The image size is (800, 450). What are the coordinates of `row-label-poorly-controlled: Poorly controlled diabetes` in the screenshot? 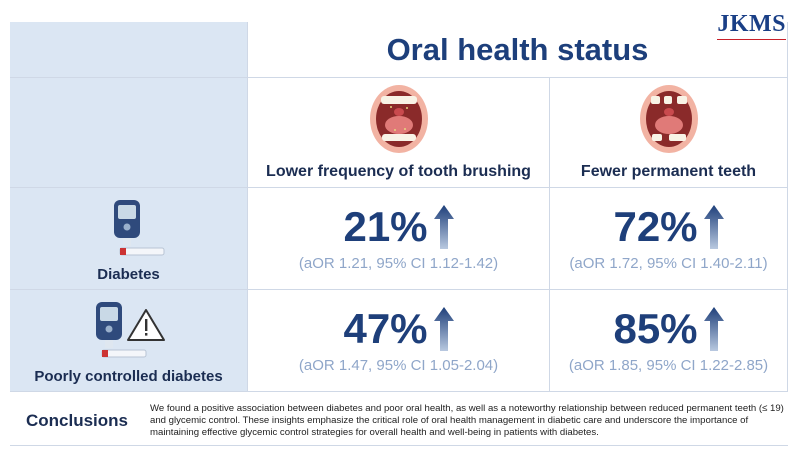 It's located at (128, 376).